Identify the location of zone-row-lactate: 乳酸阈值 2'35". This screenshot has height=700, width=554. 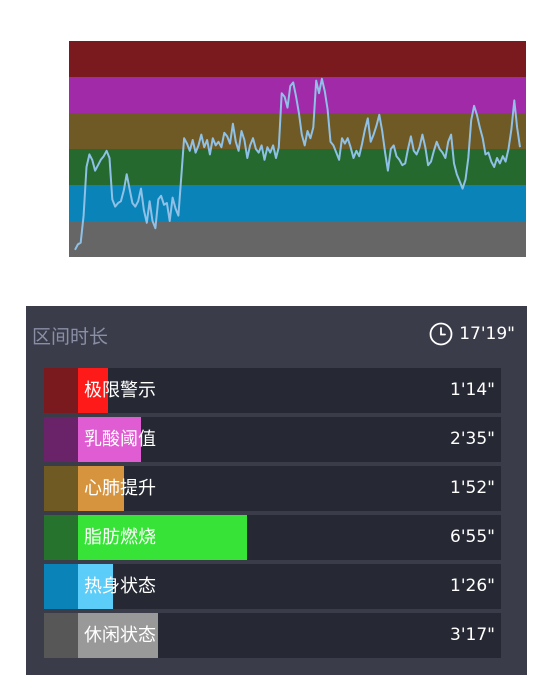
(272, 439).